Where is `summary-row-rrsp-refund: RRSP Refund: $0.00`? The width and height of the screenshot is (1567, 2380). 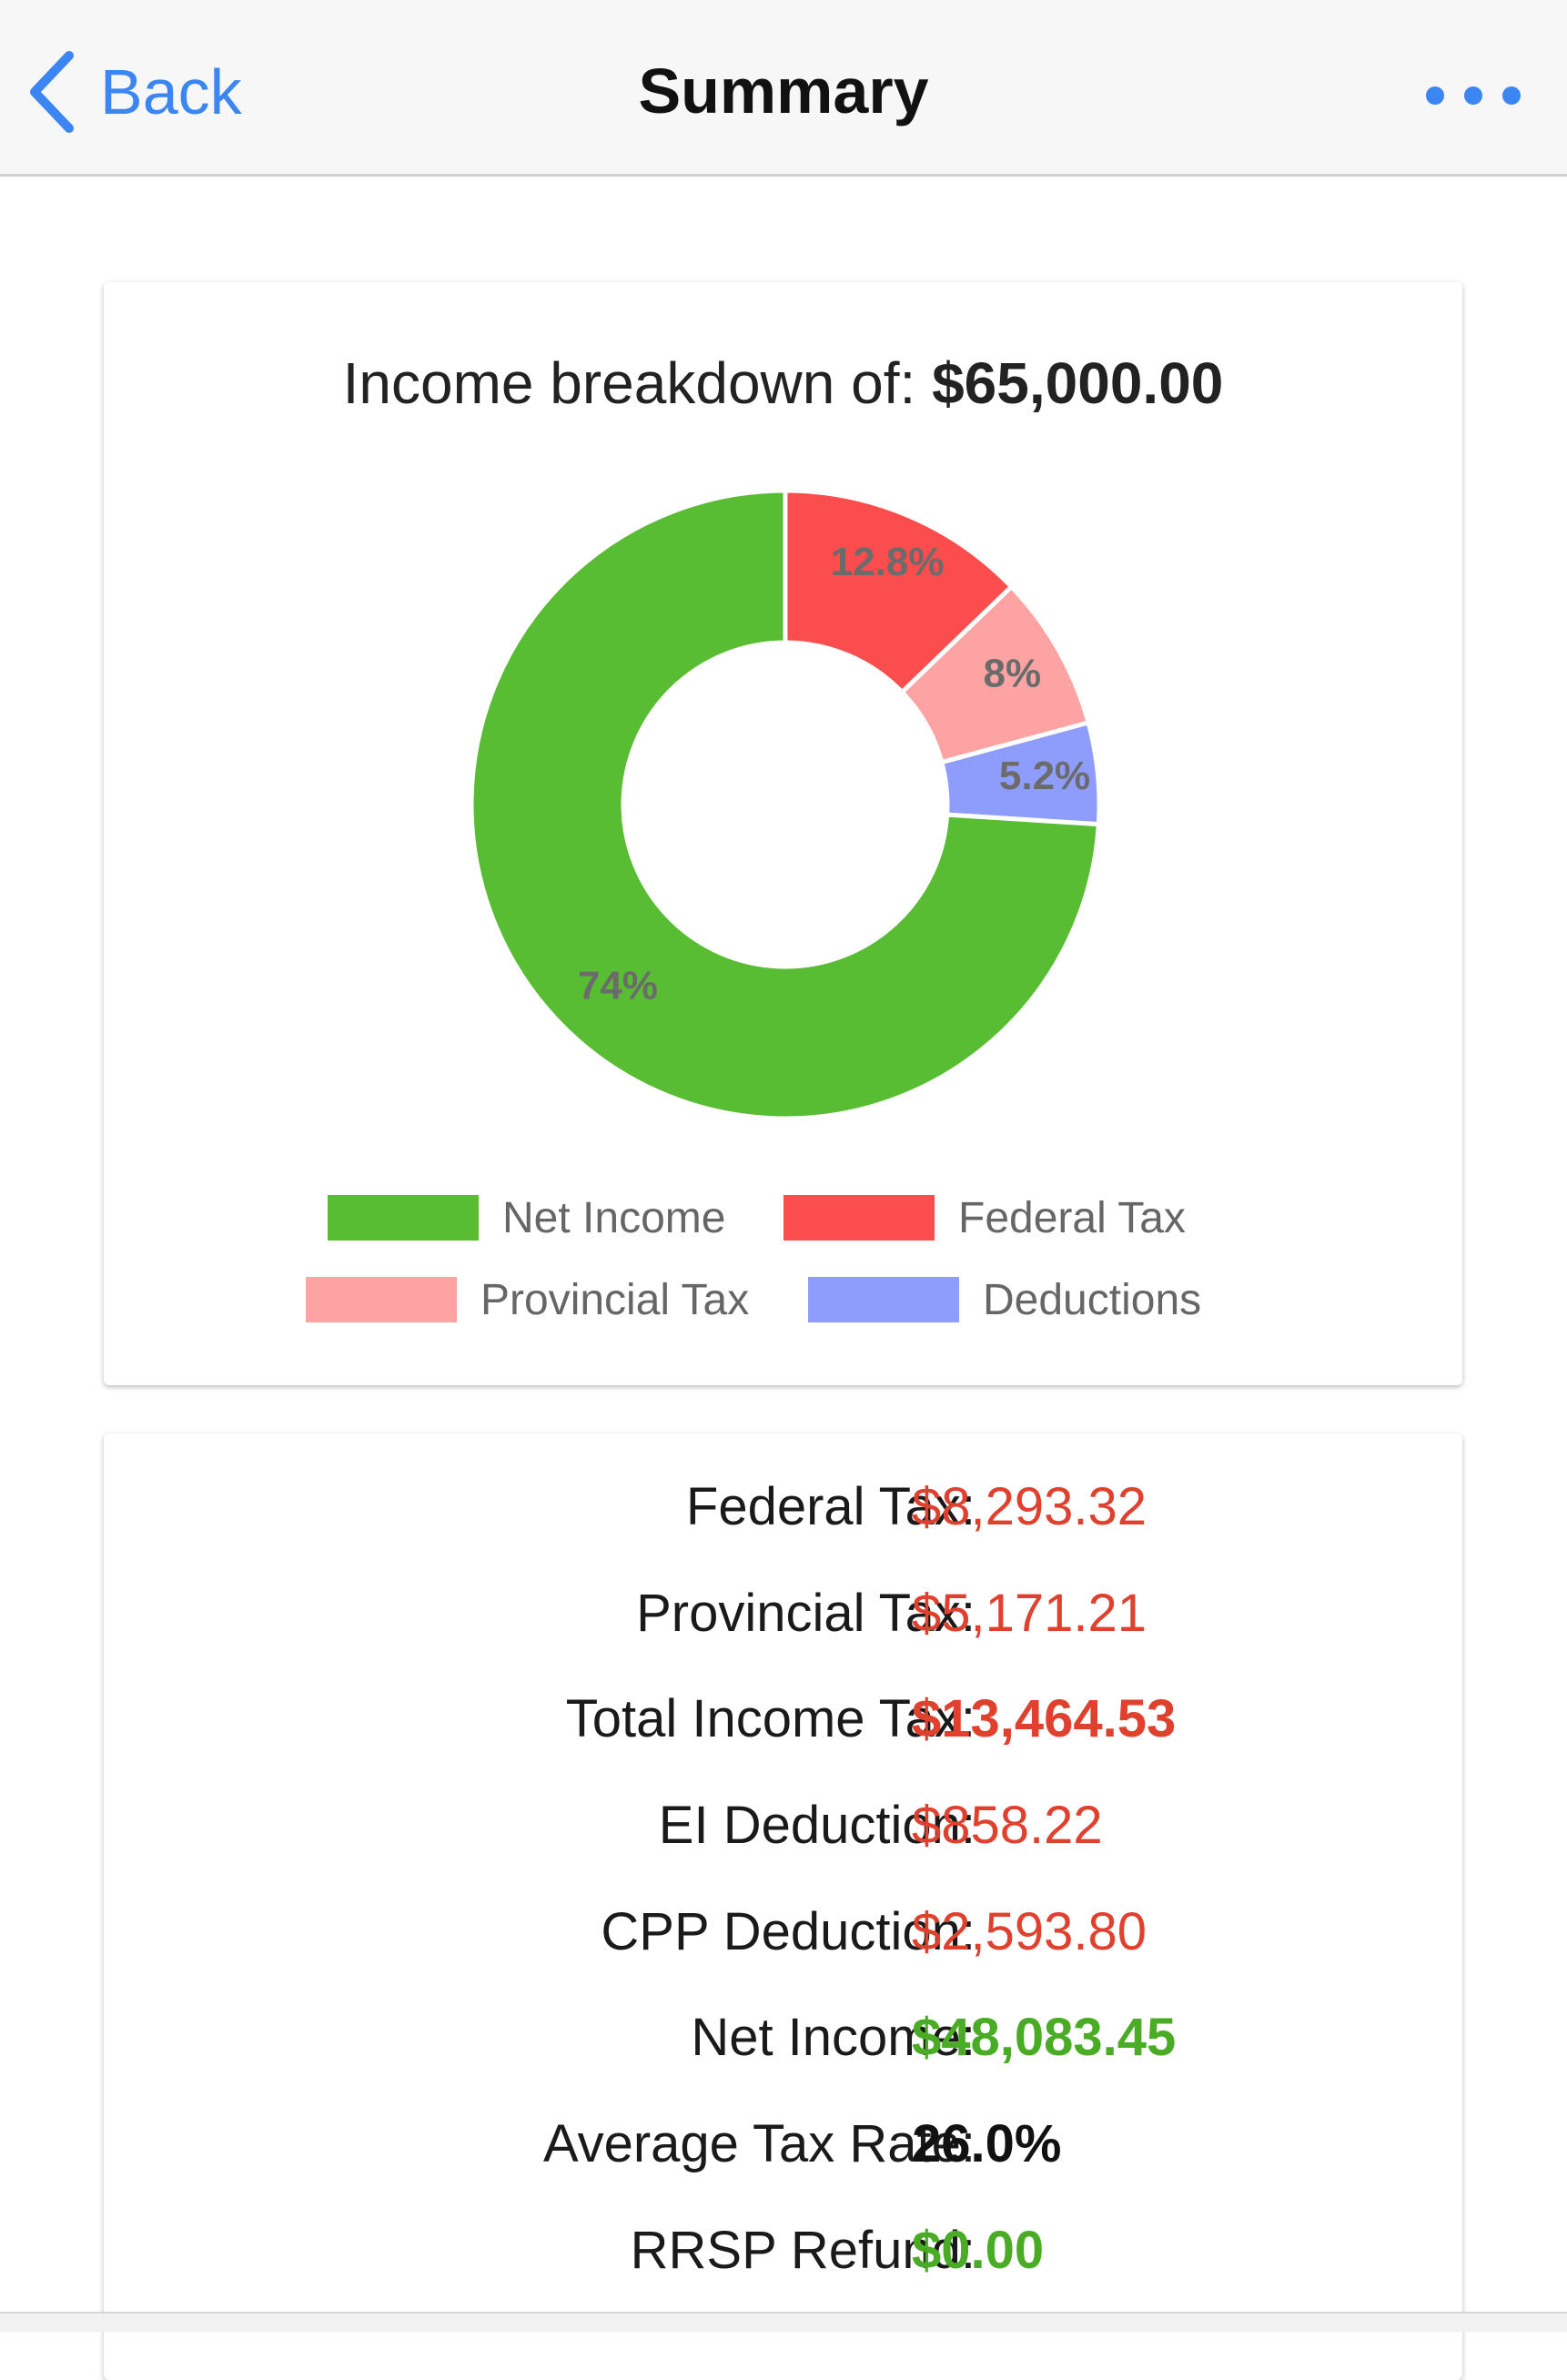 summary-row-rrsp-refund: RRSP Refund: $0.00 is located at coordinates (783, 2257).